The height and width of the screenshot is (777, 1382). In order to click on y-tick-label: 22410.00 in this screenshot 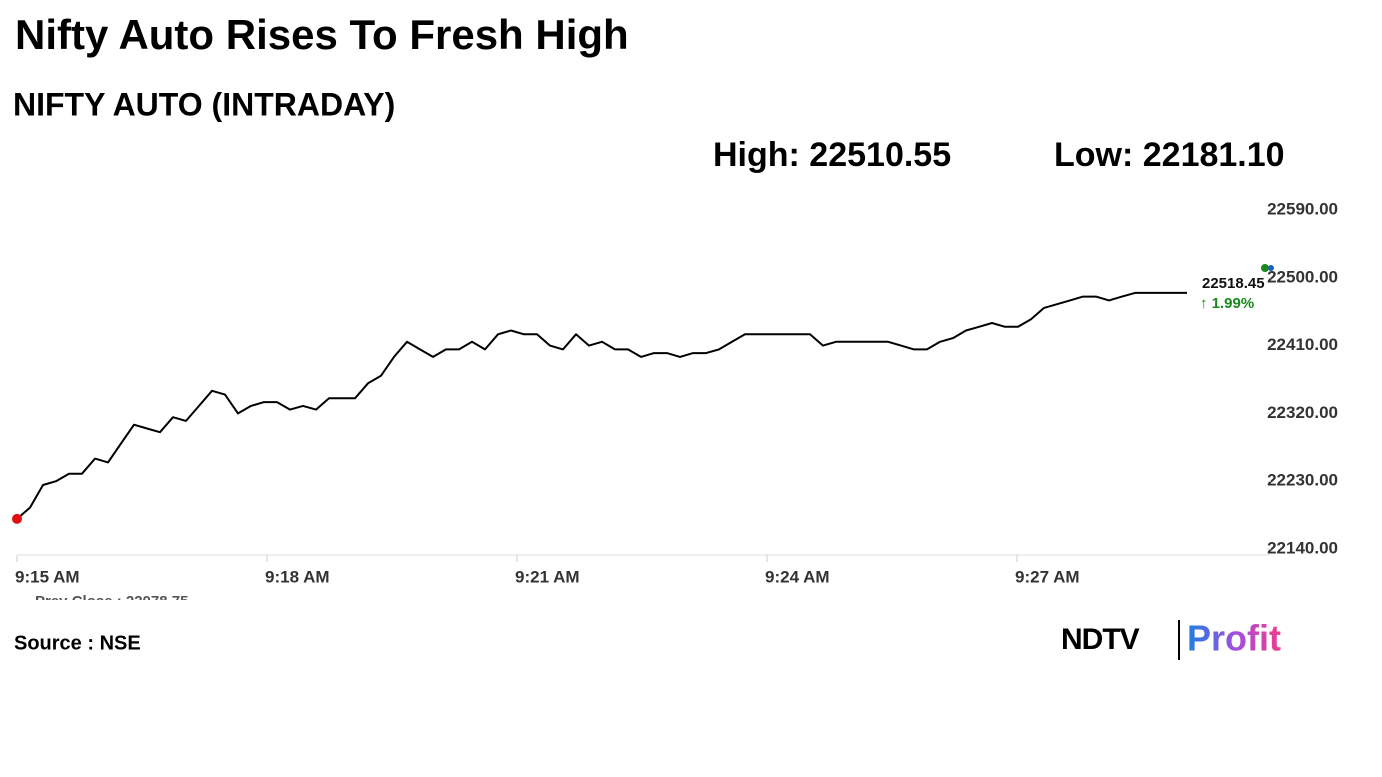, I will do `click(1302, 344)`.